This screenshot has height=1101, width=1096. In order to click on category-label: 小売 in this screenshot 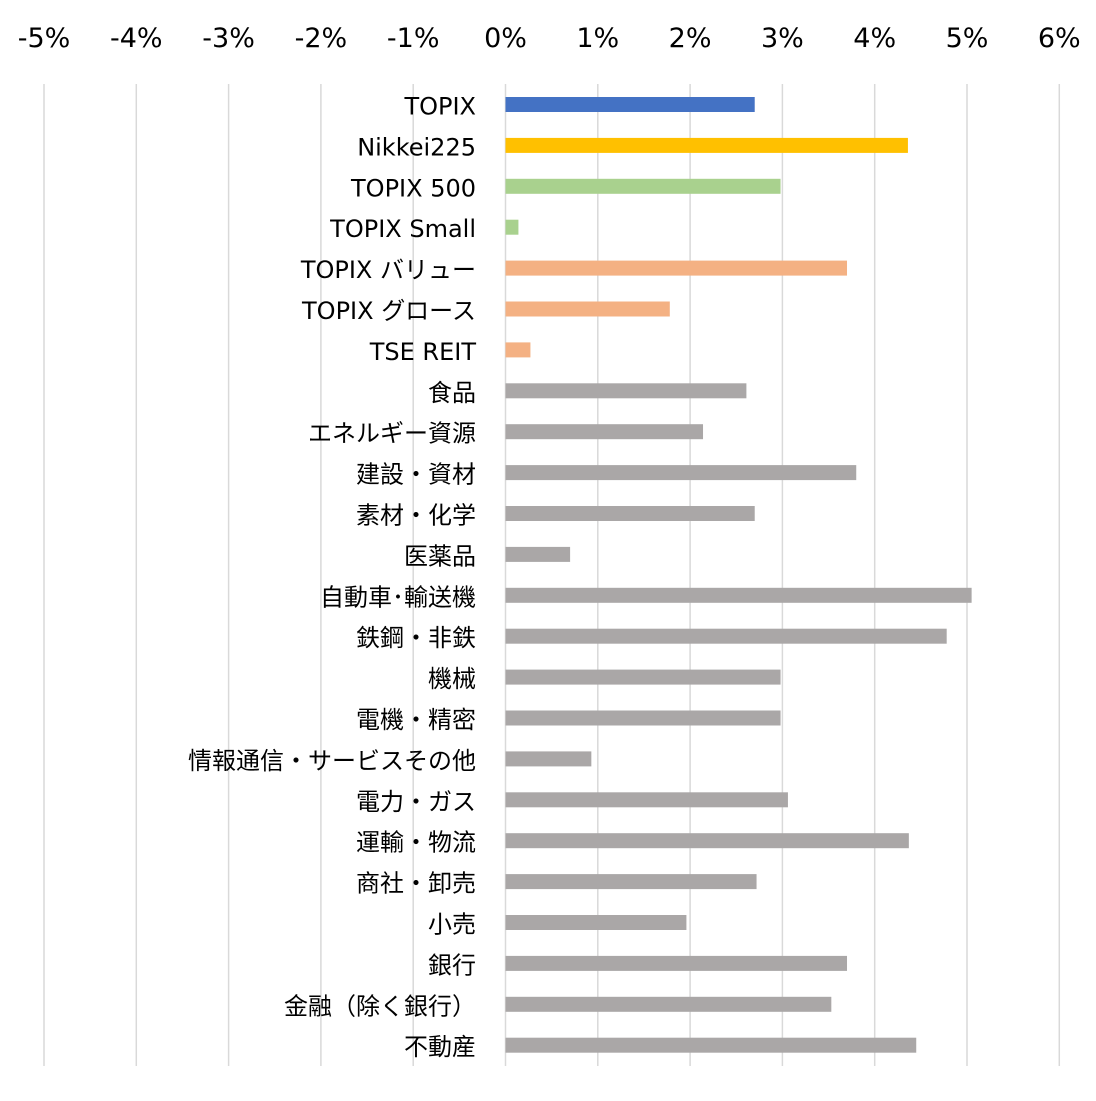, I will do `click(452, 925)`.